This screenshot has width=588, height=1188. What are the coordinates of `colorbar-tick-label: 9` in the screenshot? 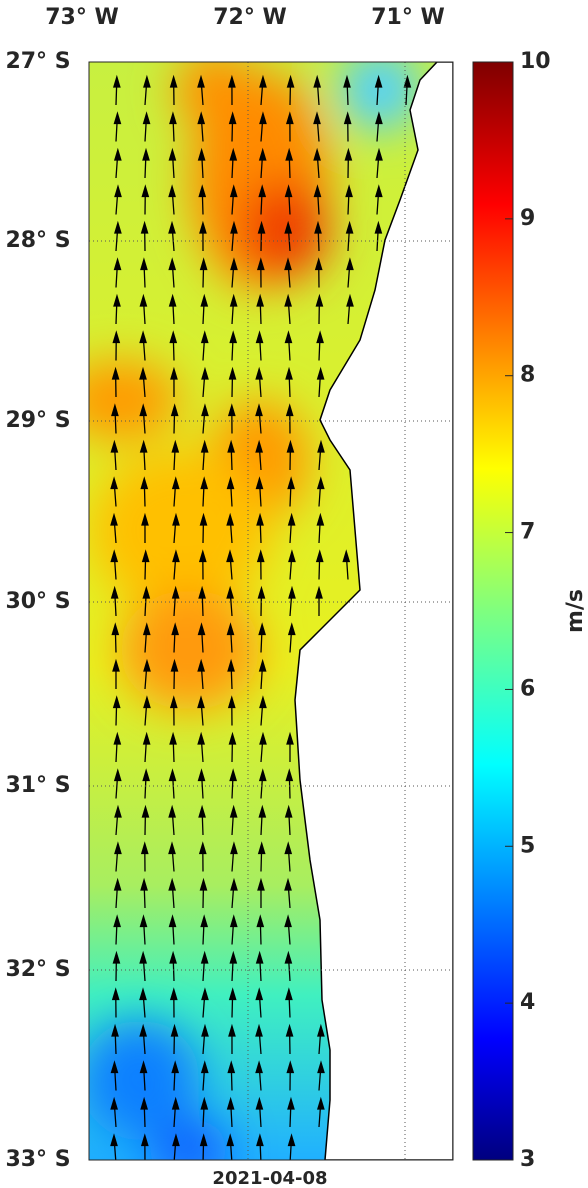 It's located at (527, 218).